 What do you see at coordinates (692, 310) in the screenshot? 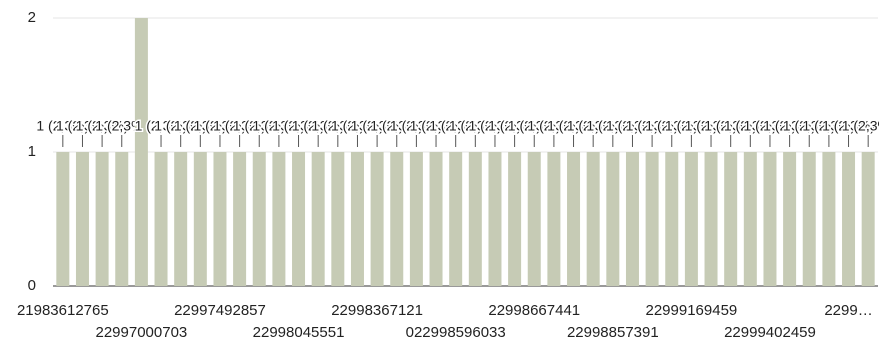
I see `x-tick-label: 22999169459` at bounding box center [692, 310].